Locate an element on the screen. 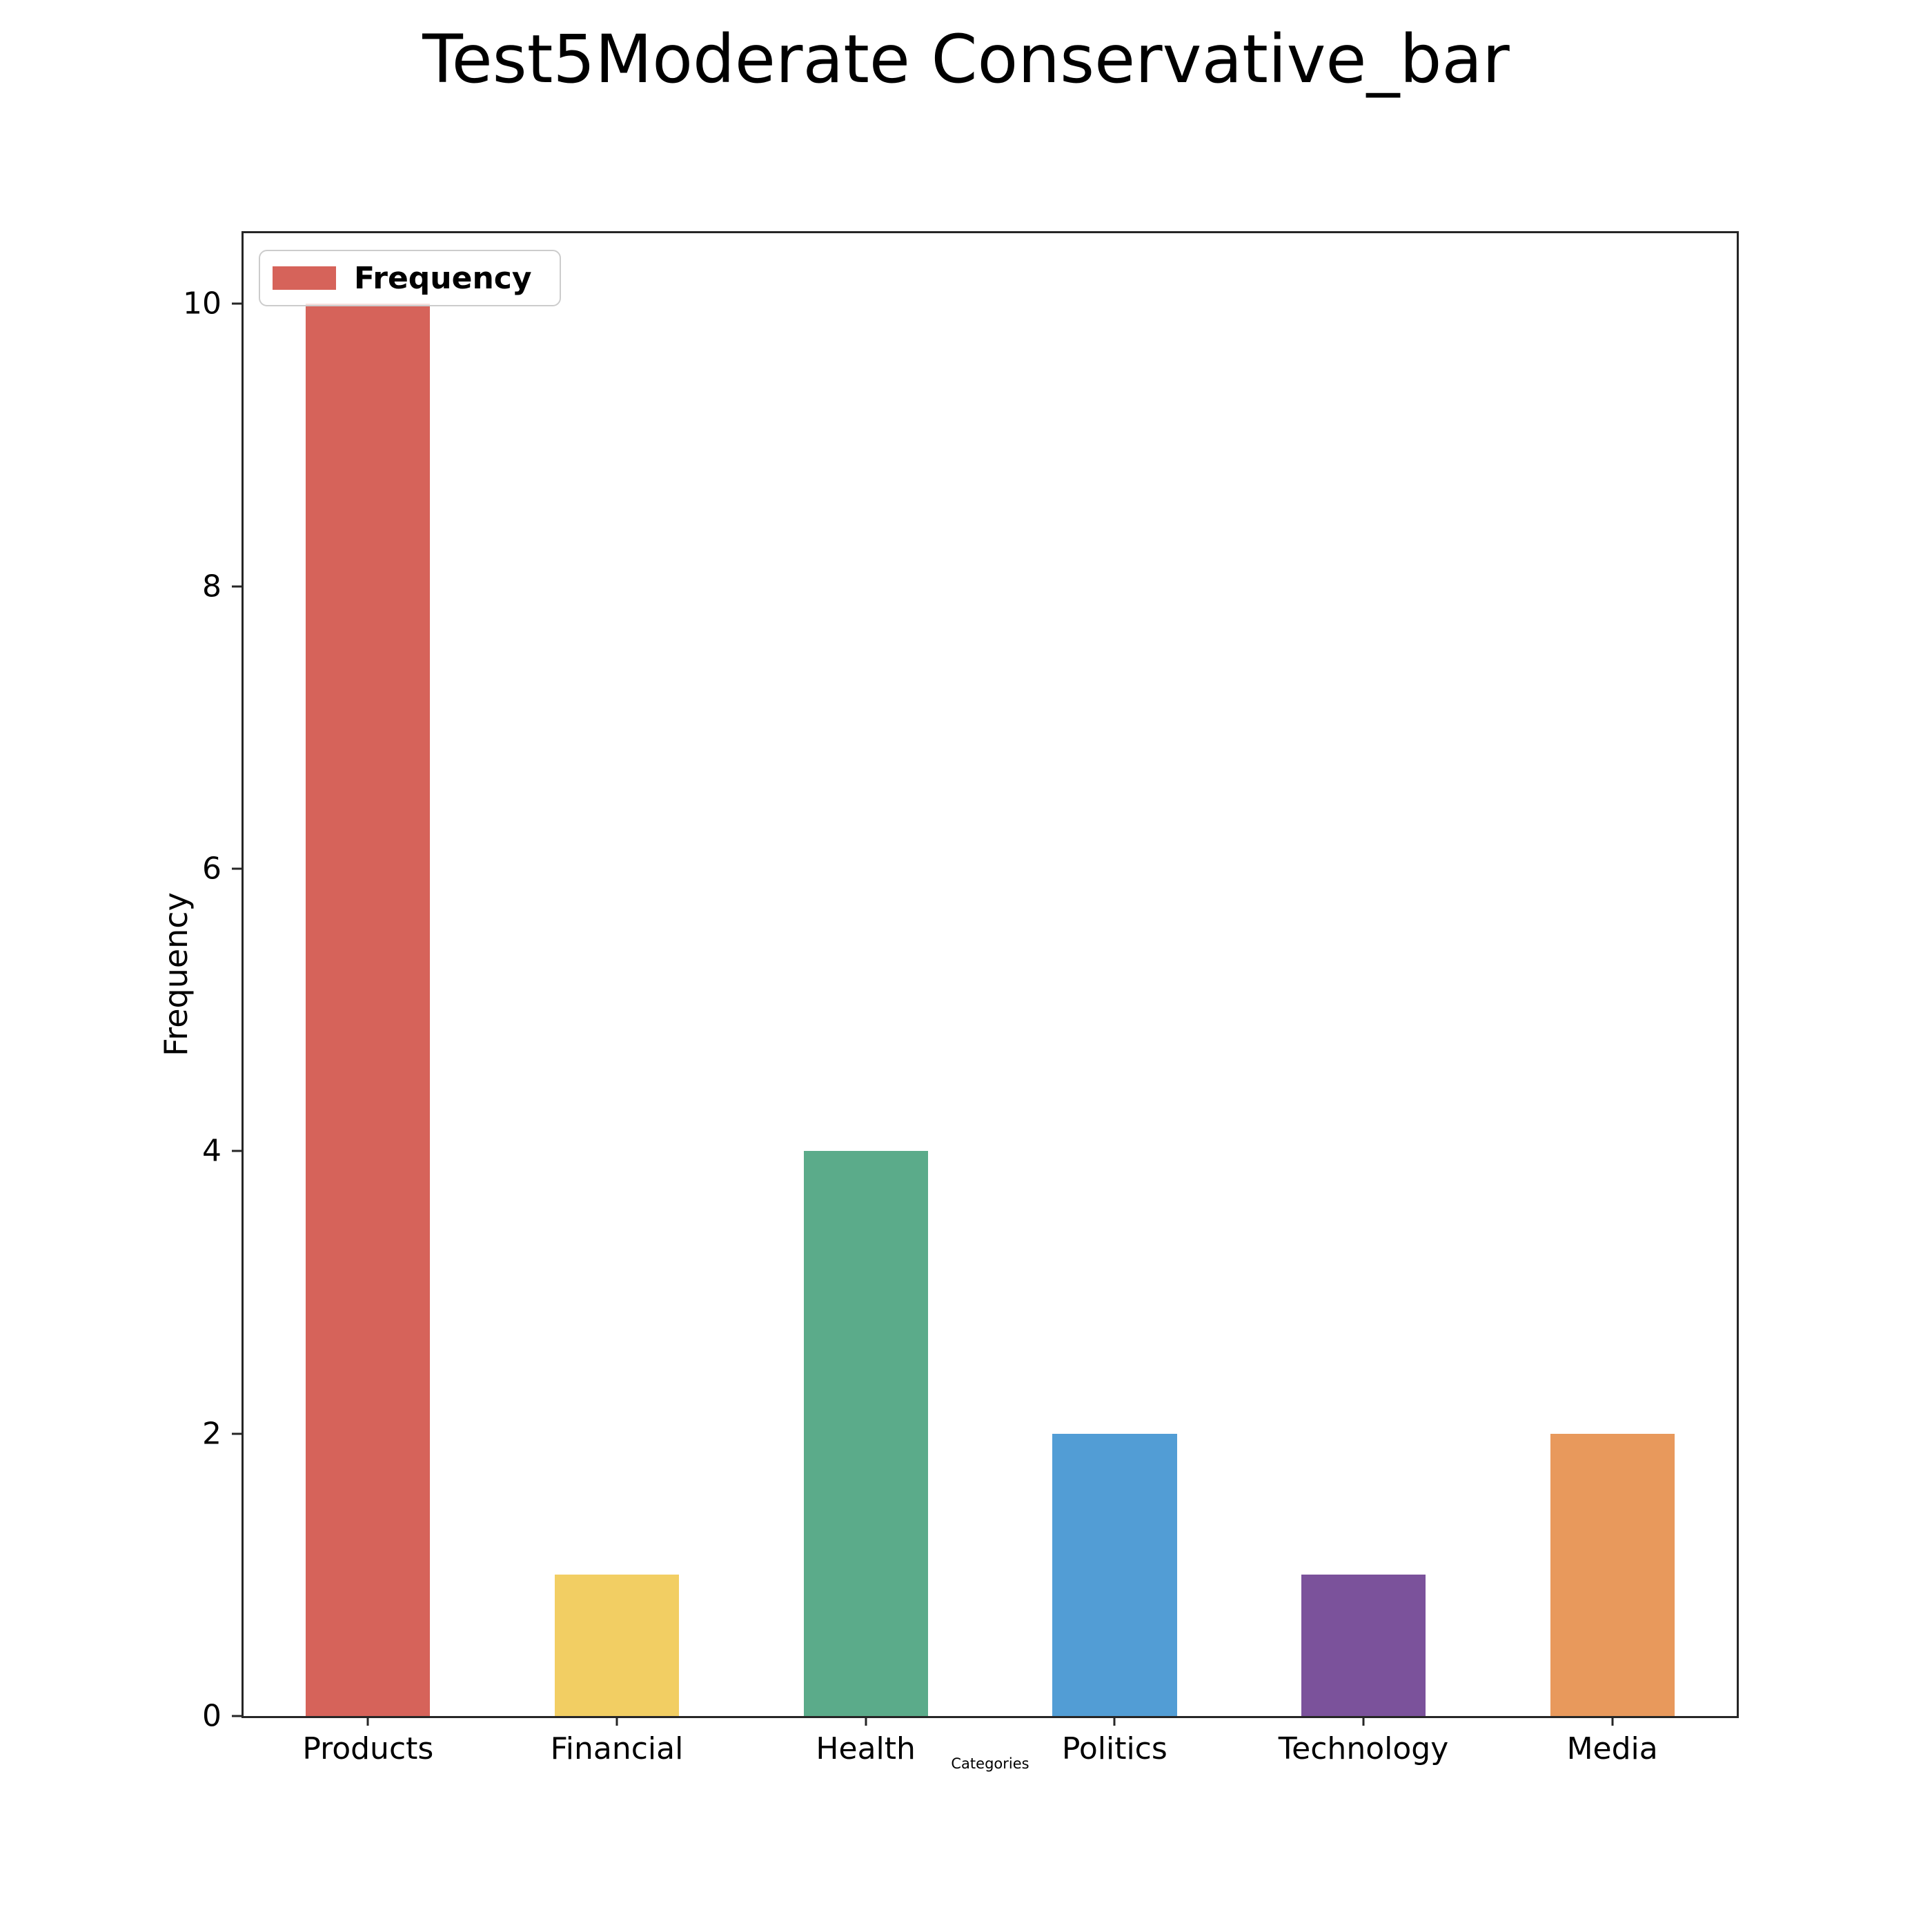  legend-swatch-frequency is located at coordinates (304, 278).